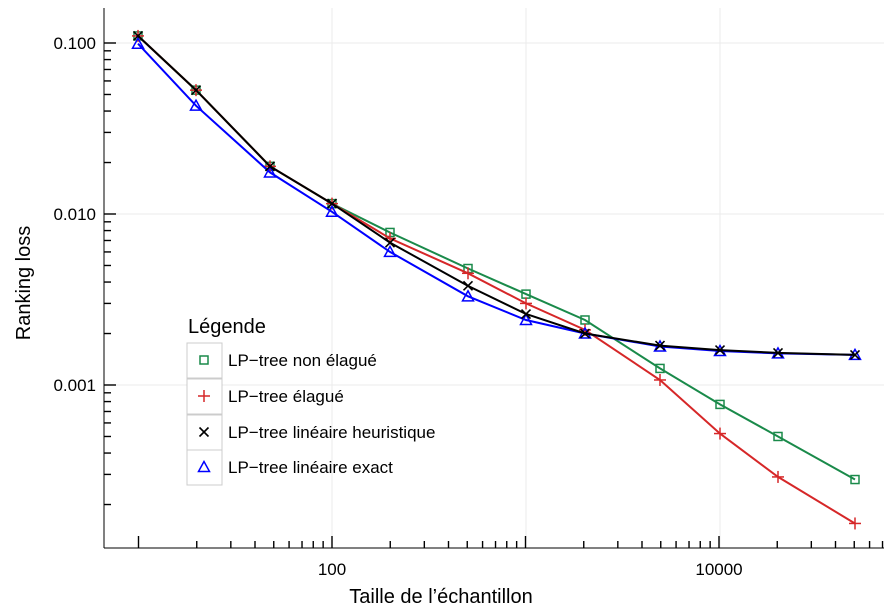 The width and height of the screenshot is (887, 612). What do you see at coordinates (74, 43) in the screenshot?
I see `y-tick-label: 0.100` at bounding box center [74, 43].